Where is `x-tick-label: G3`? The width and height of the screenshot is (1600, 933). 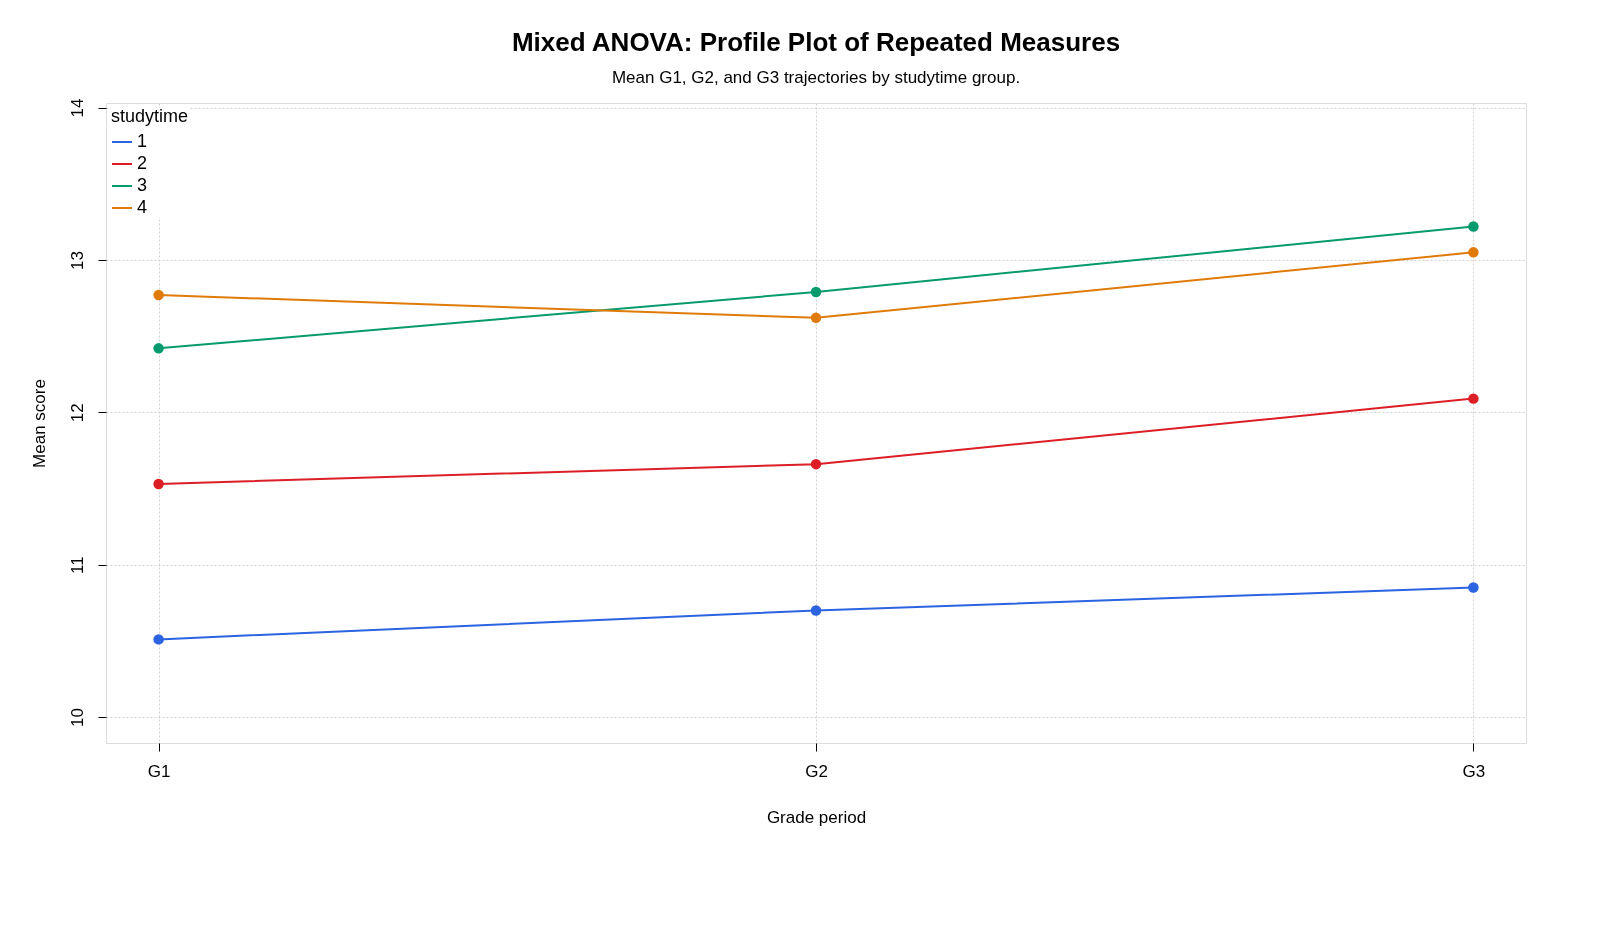
x-tick-label: G3 is located at coordinates (1474, 771).